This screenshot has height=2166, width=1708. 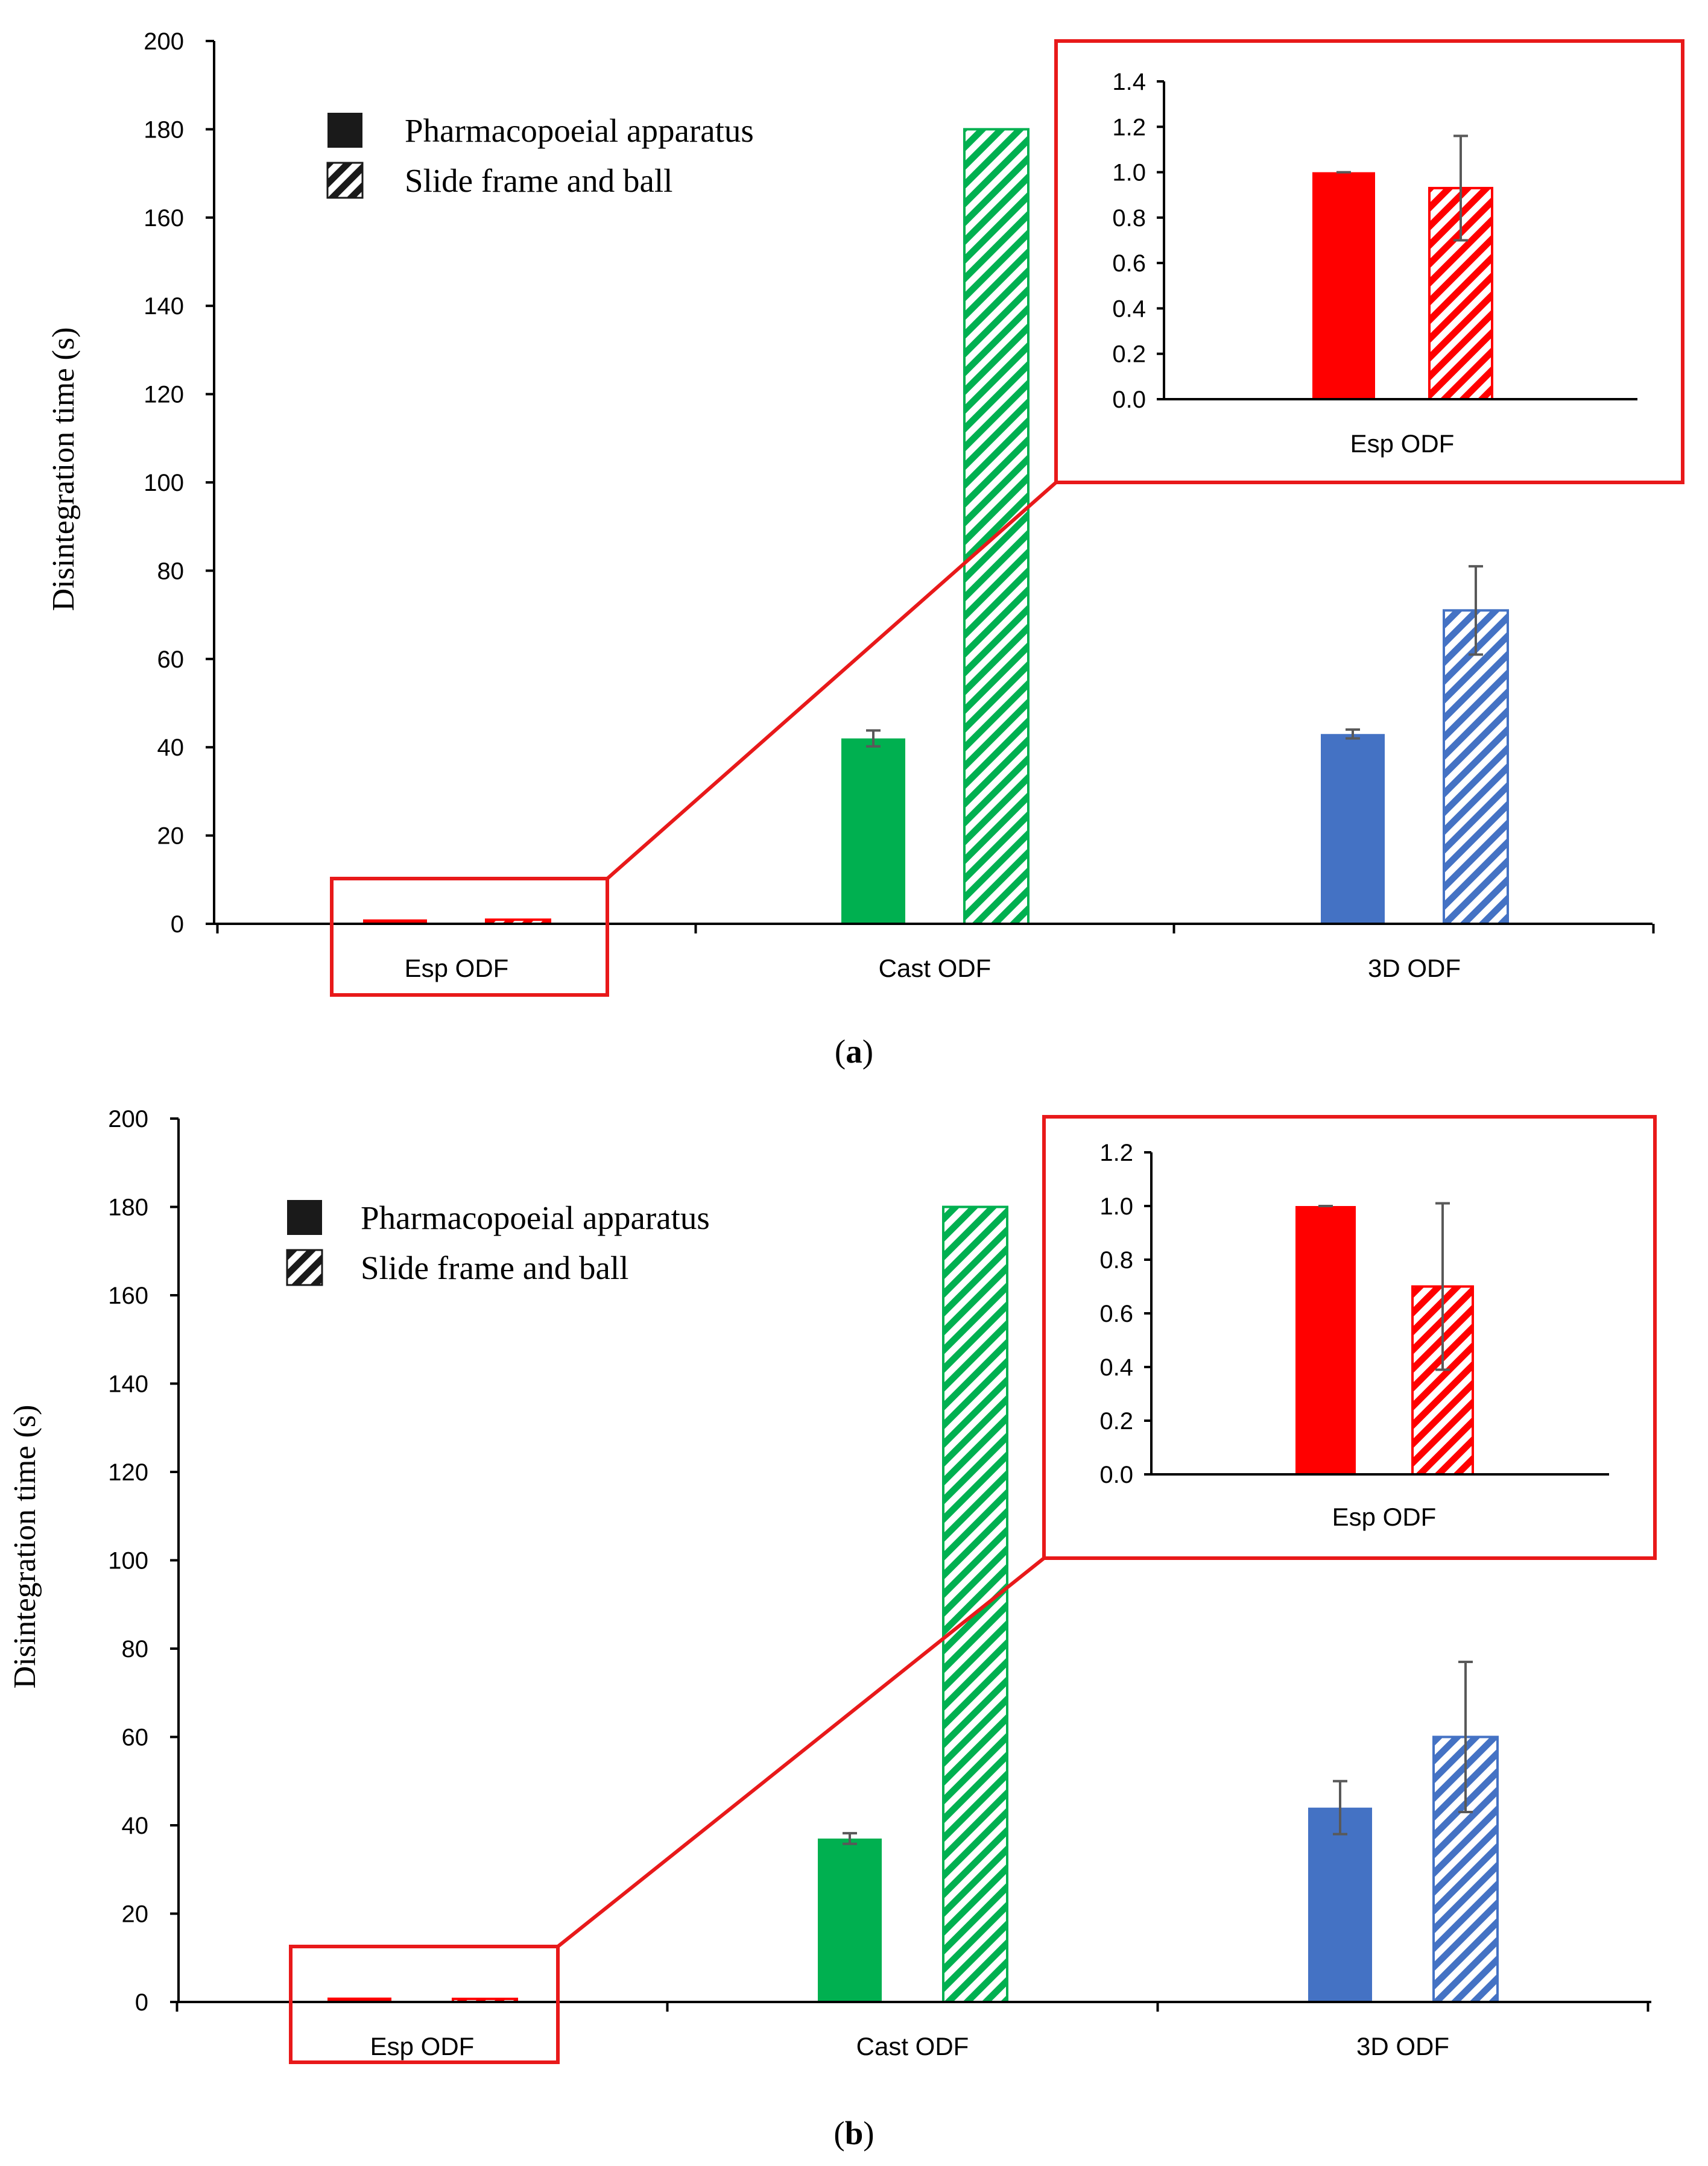 I want to click on inset-plot-a: 0.0 0.2 0.4 0.6 0.8 1.0 1.2 1.4 Esp ODF, so click(x=1369, y=261).